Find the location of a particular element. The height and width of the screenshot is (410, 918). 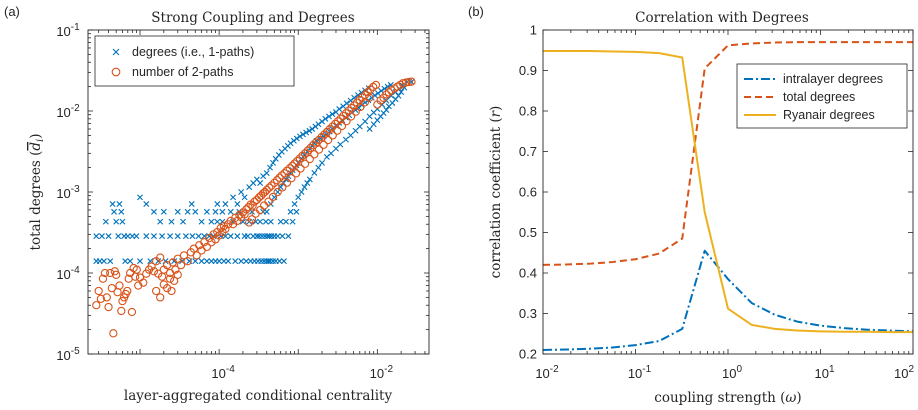

panel-b-ylabel-close: ) is located at coordinates (496, 108).